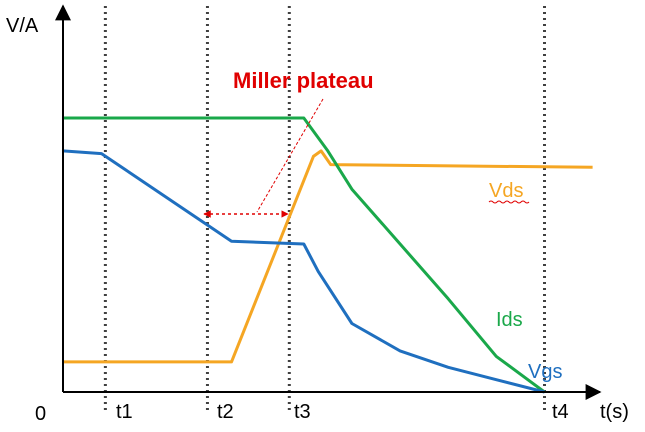 The height and width of the screenshot is (432, 645). What do you see at coordinates (506, 191) in the screenshot?
I see `series-label-vds: Vds` at bounding box center [506, 191].